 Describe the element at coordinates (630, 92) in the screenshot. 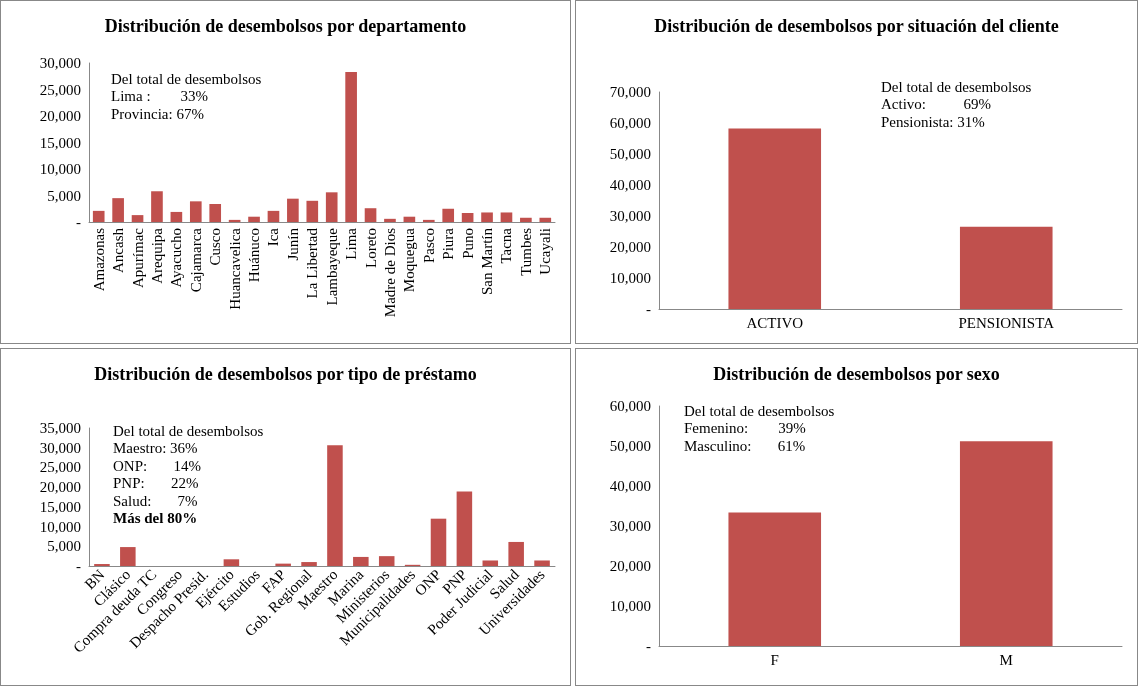

I see `y-tick-label: 70,000` at that location.